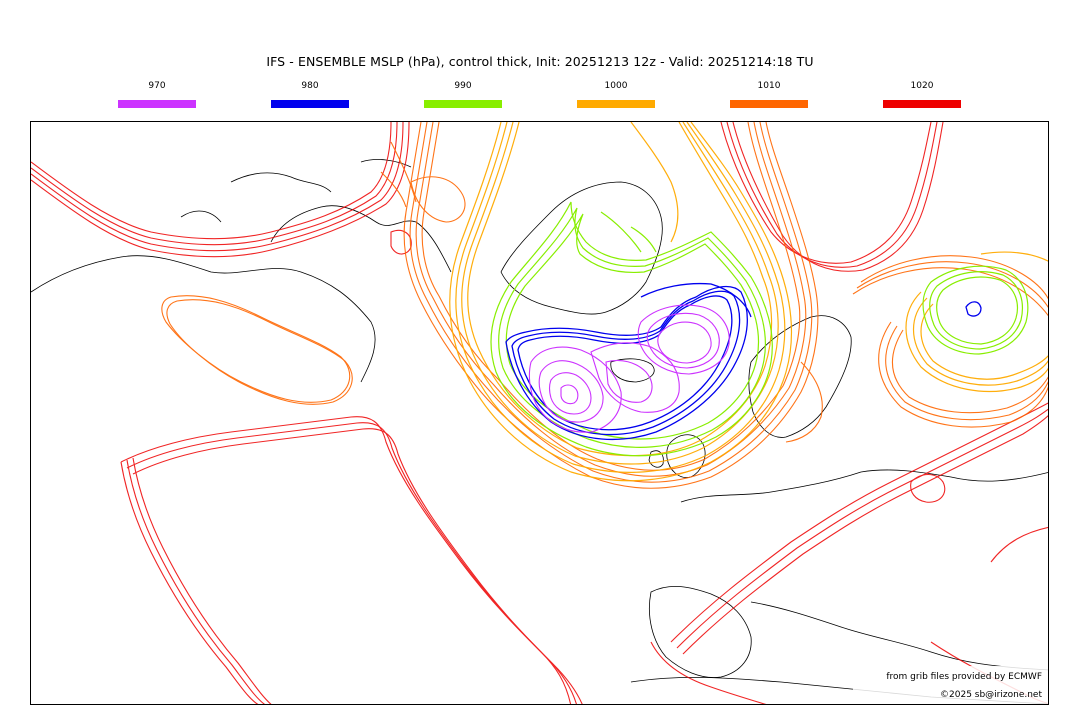 The width and height of the screenshot is (1080, 718). What do you see at coordinates (922, 86) in the screenshot?
I see `legend-label: 1020` at bounding box center [922, 86].